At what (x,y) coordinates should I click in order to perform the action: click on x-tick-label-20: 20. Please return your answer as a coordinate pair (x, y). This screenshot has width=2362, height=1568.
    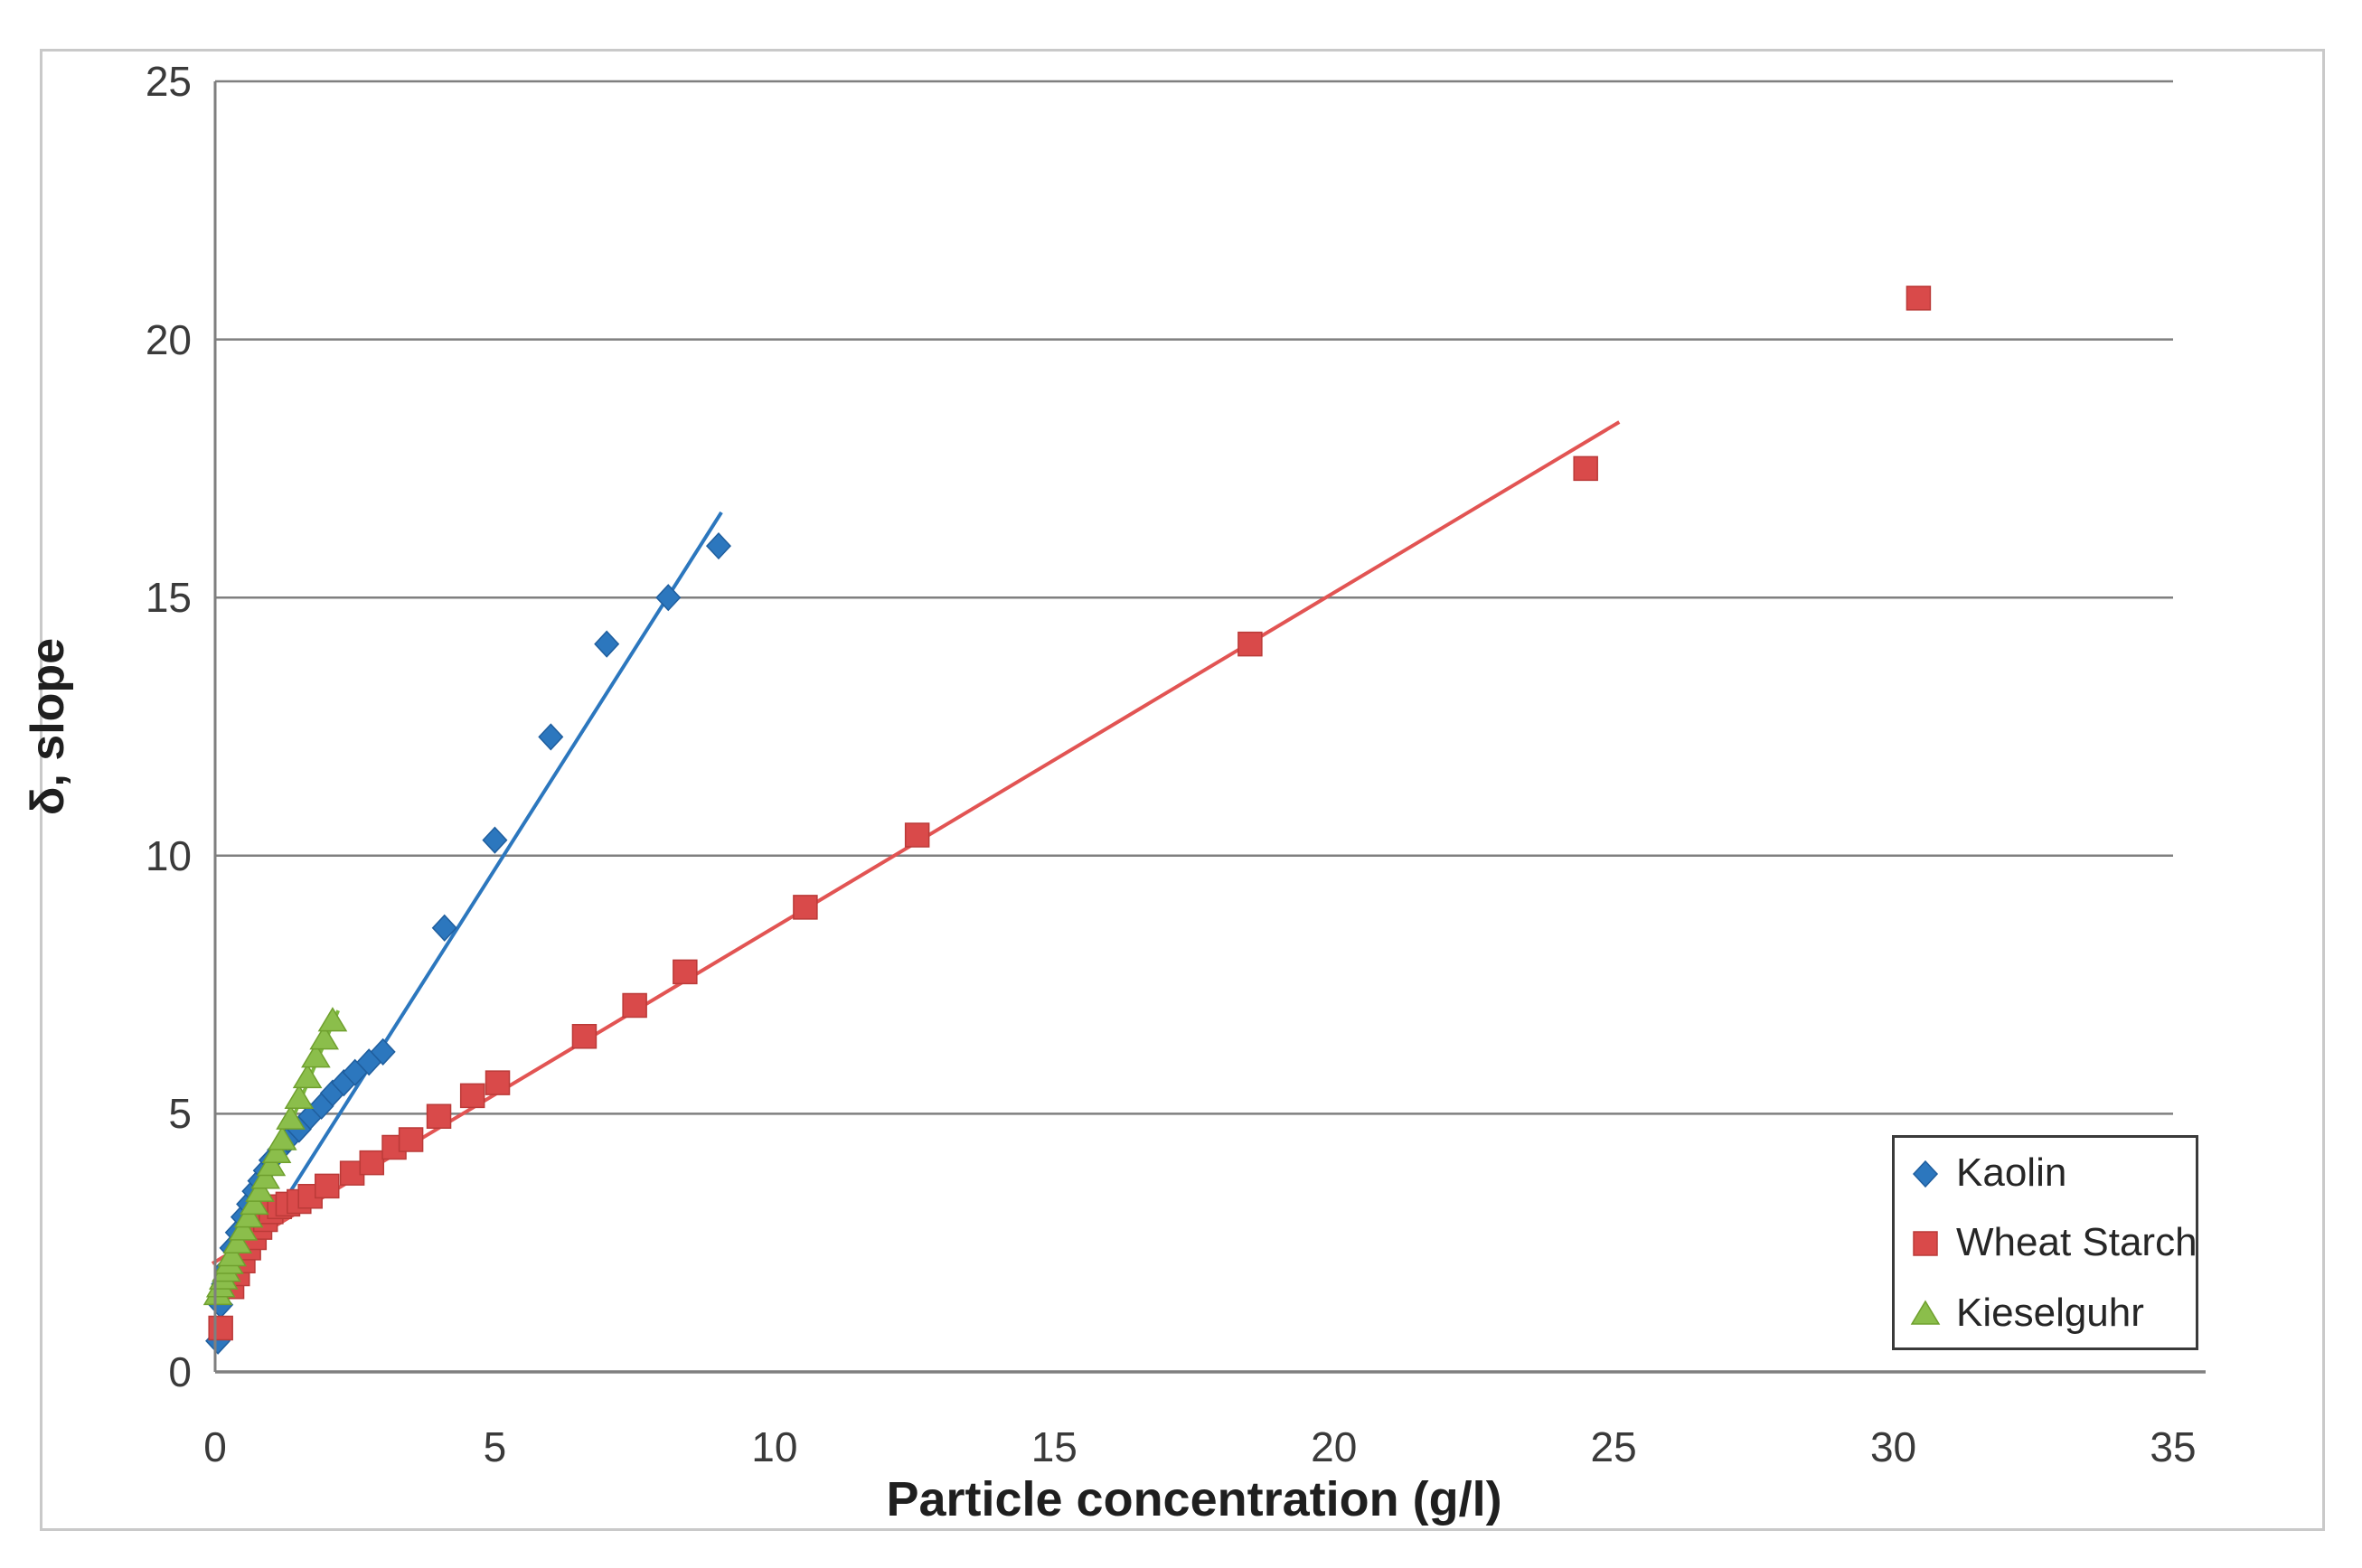
    Looking at the image, I should click on (1334, 1446).